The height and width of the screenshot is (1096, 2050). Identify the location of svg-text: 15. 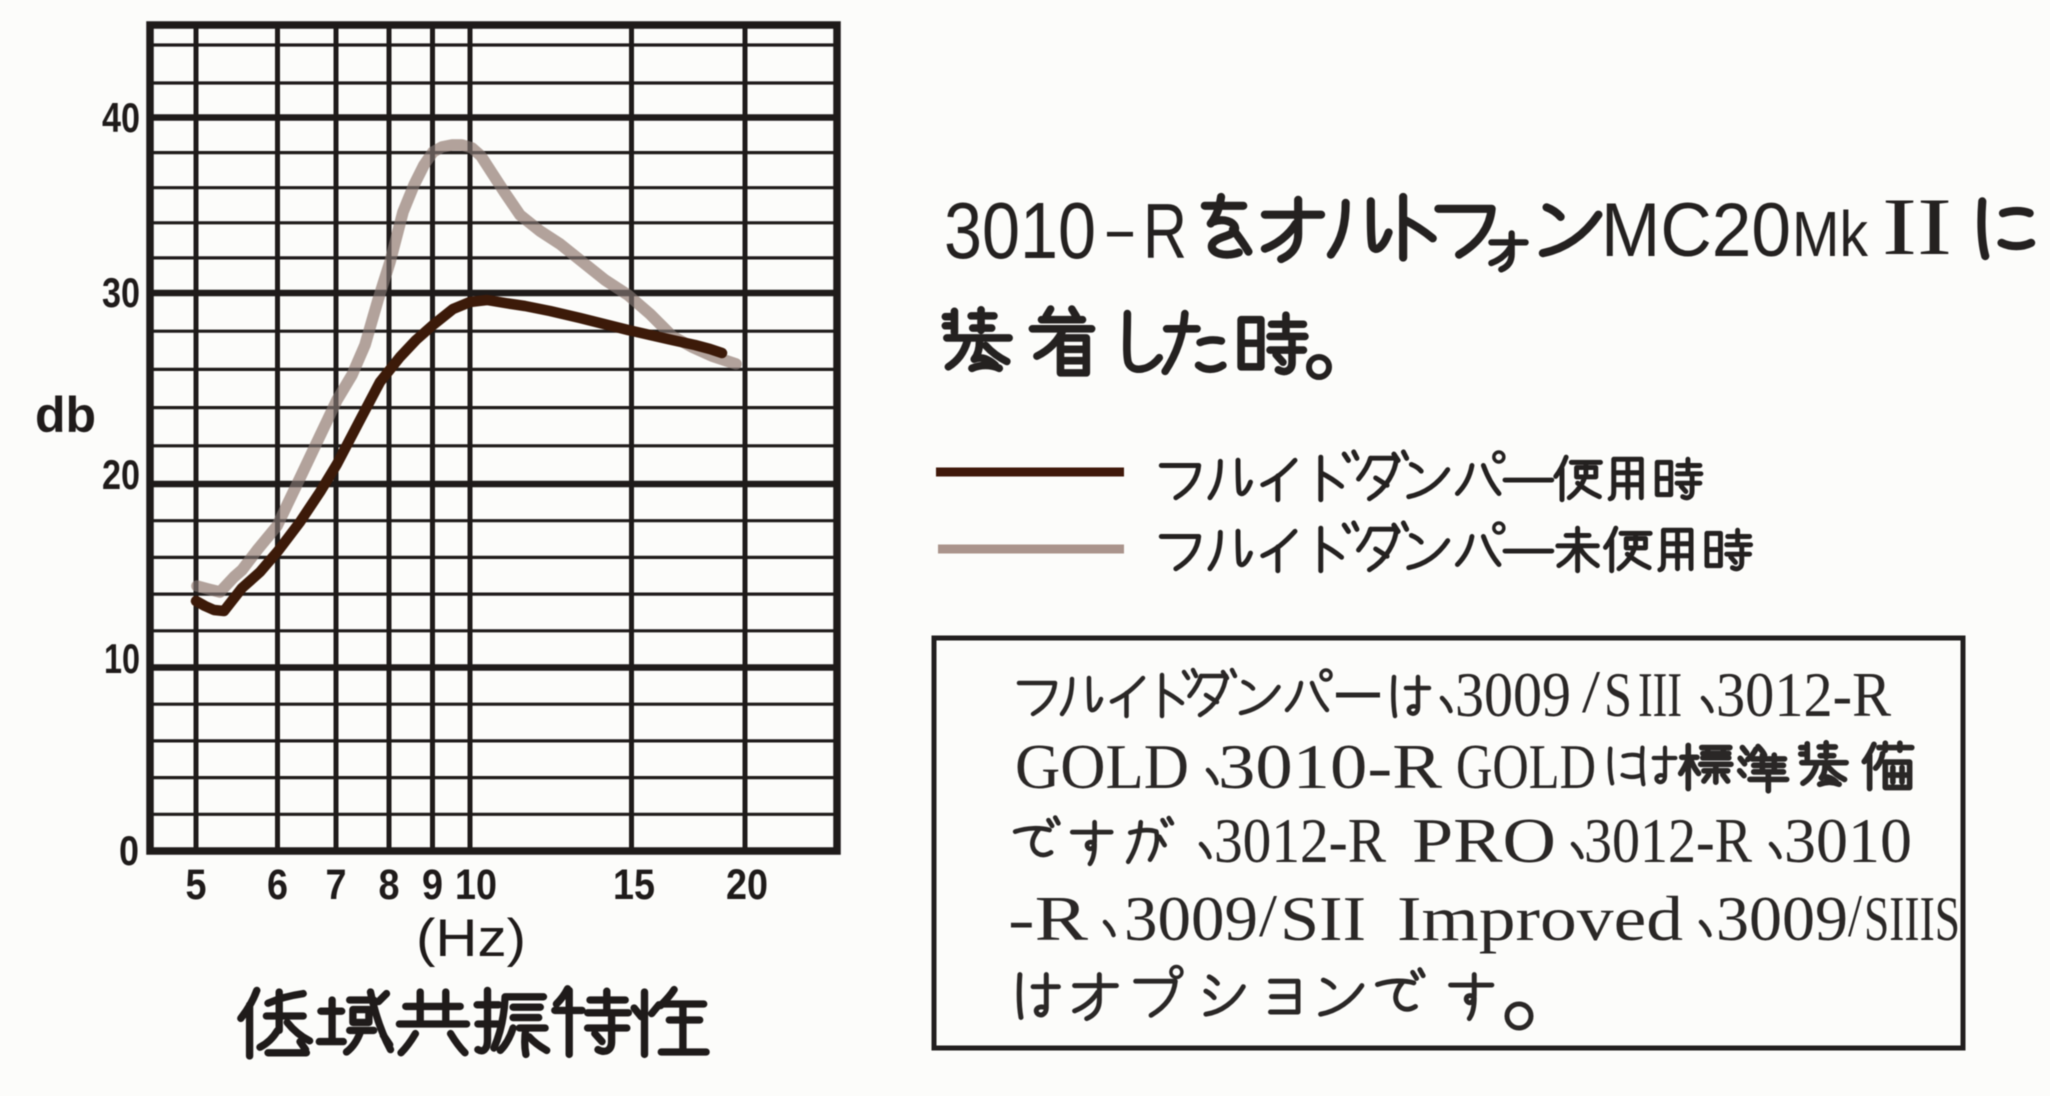
(634, 885).